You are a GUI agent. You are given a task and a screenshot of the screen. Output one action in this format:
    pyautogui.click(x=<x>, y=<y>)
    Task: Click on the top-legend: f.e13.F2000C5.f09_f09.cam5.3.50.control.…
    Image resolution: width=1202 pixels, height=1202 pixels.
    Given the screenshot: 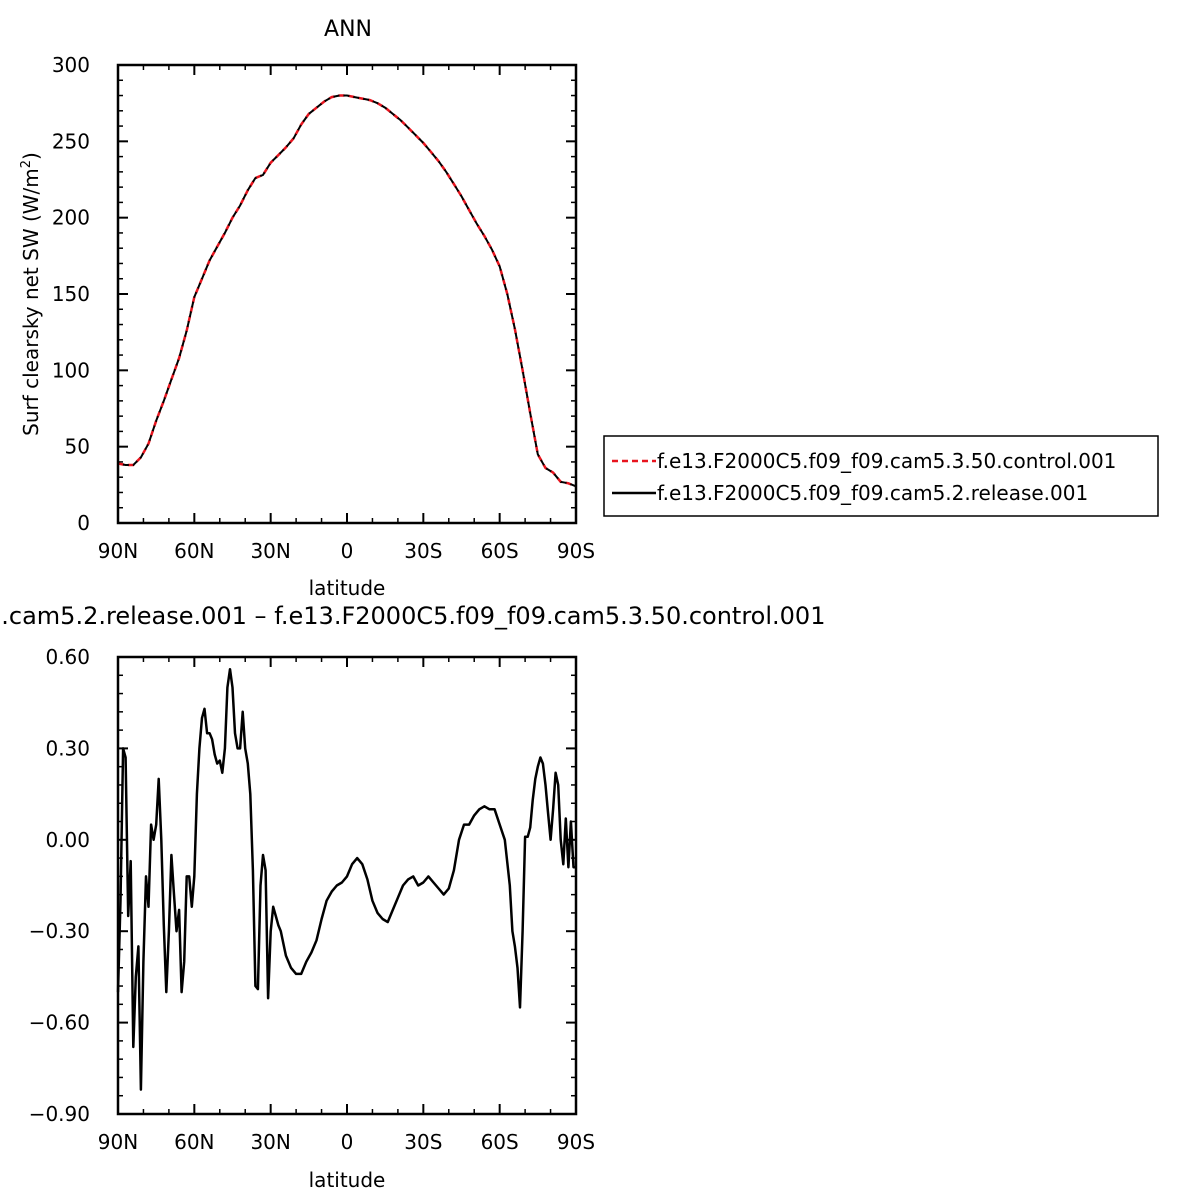 What is the action you would take?
    pyautogui.click(x=881, y=476)
    